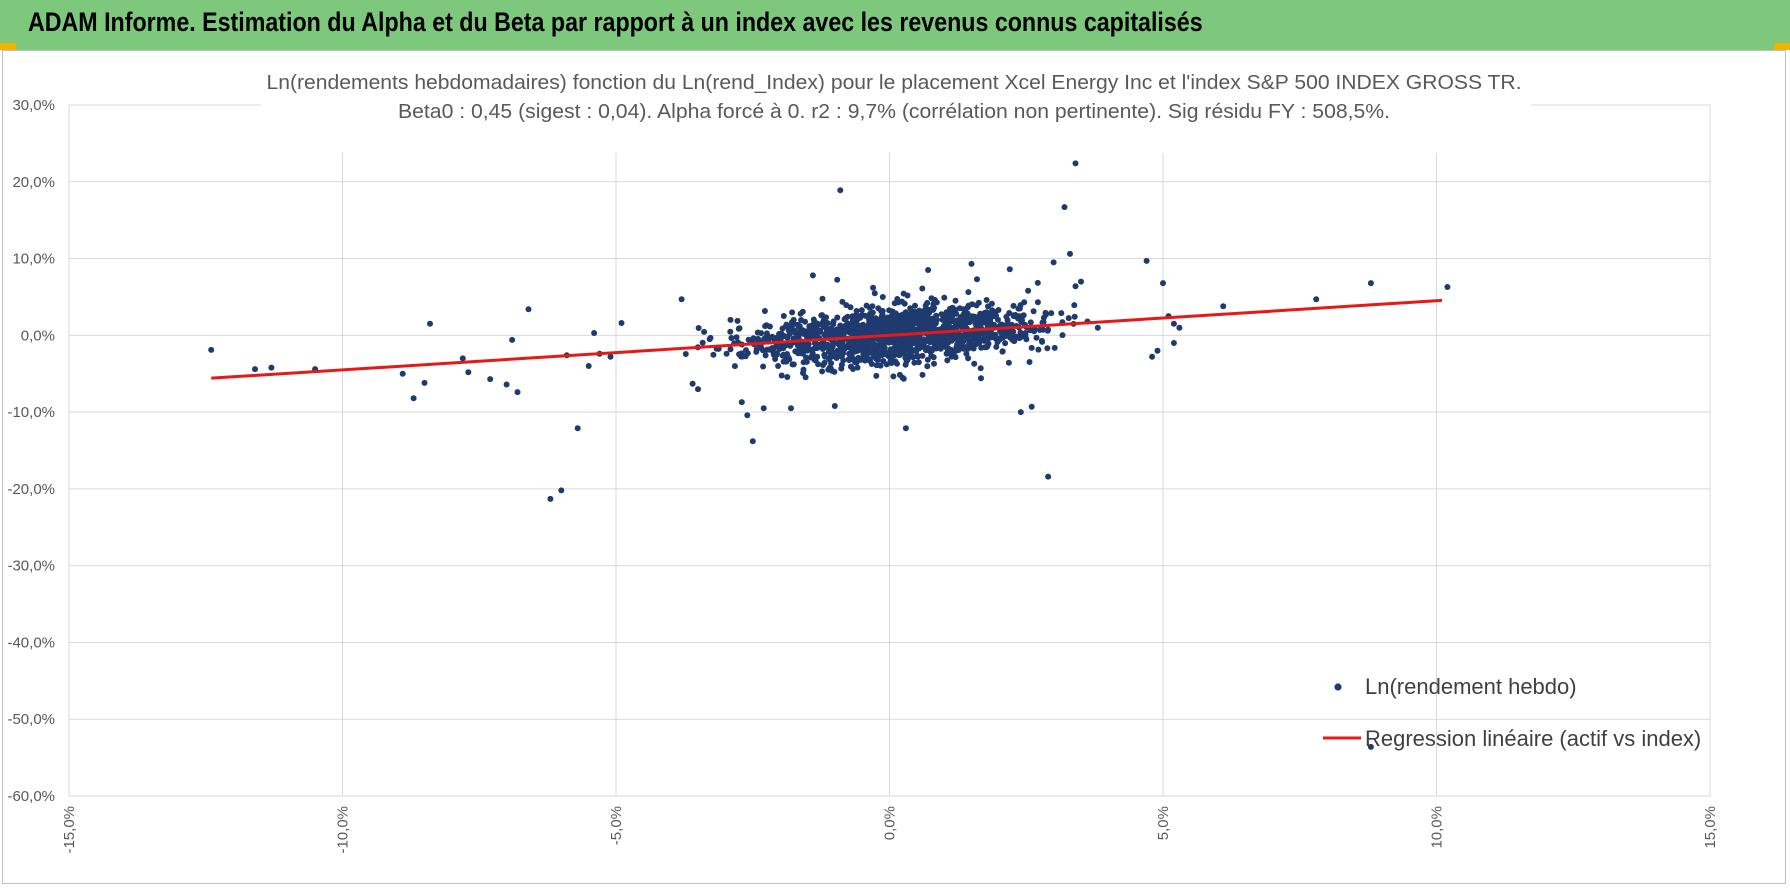 This screenshot has width=1790, height=888. Describe the element at coordinates (31, 796) in the screenshot. I see `y-tick-label: -60,0%` at that location.